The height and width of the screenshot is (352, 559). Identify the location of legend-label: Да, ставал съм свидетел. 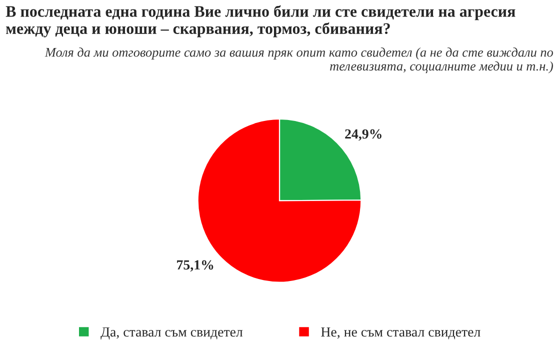
(171, 333).